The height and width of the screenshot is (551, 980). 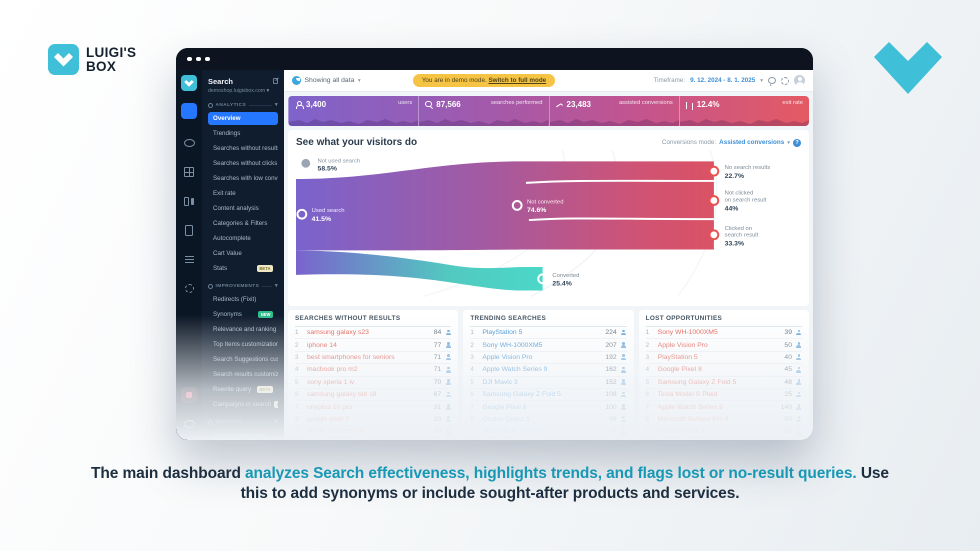 I want to click on table-row: 9 Oculus Quest 3 35, so click(x=724, y=431).